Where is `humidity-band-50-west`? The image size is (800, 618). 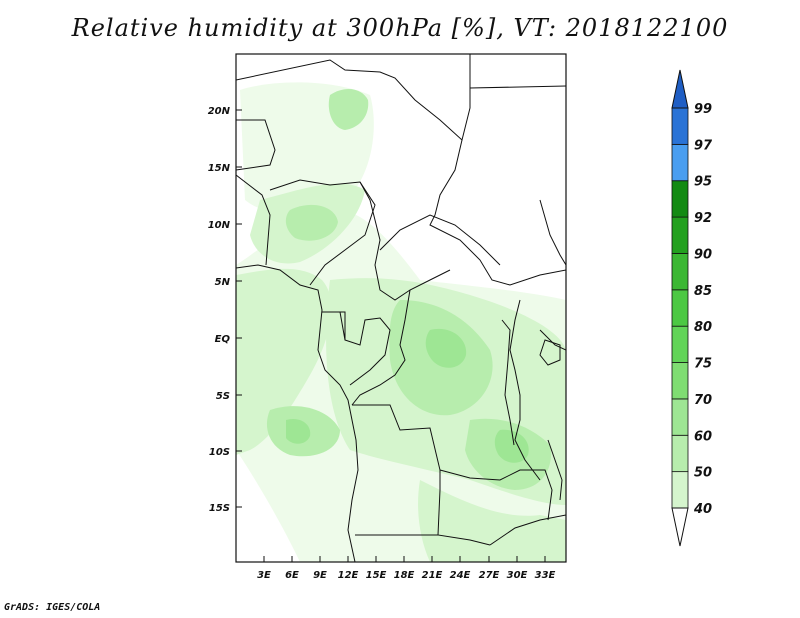 humidity-band-50-west is located at coordinates (284, 361).